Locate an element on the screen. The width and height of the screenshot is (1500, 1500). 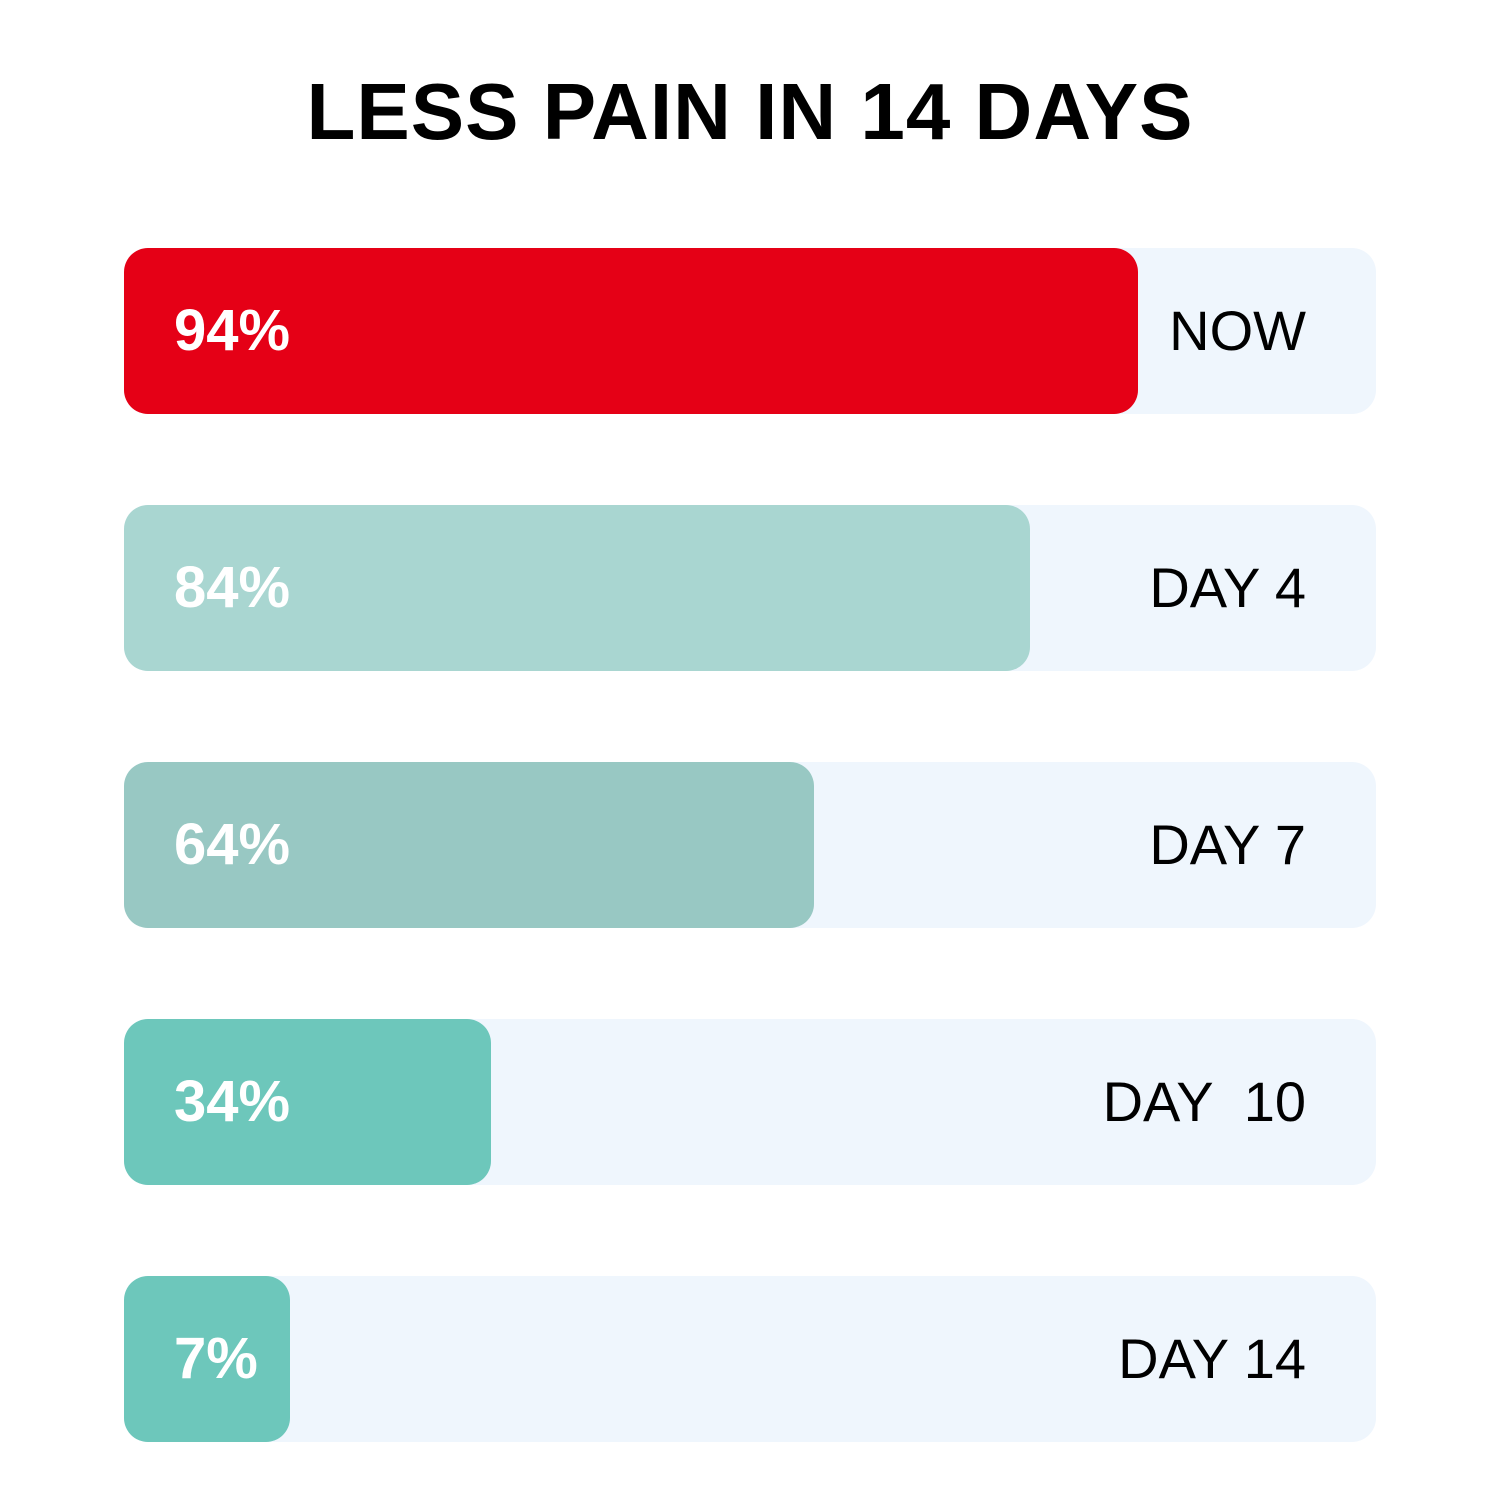
bar-category-label: DAY 7 is located at coordinates (1227, 844).